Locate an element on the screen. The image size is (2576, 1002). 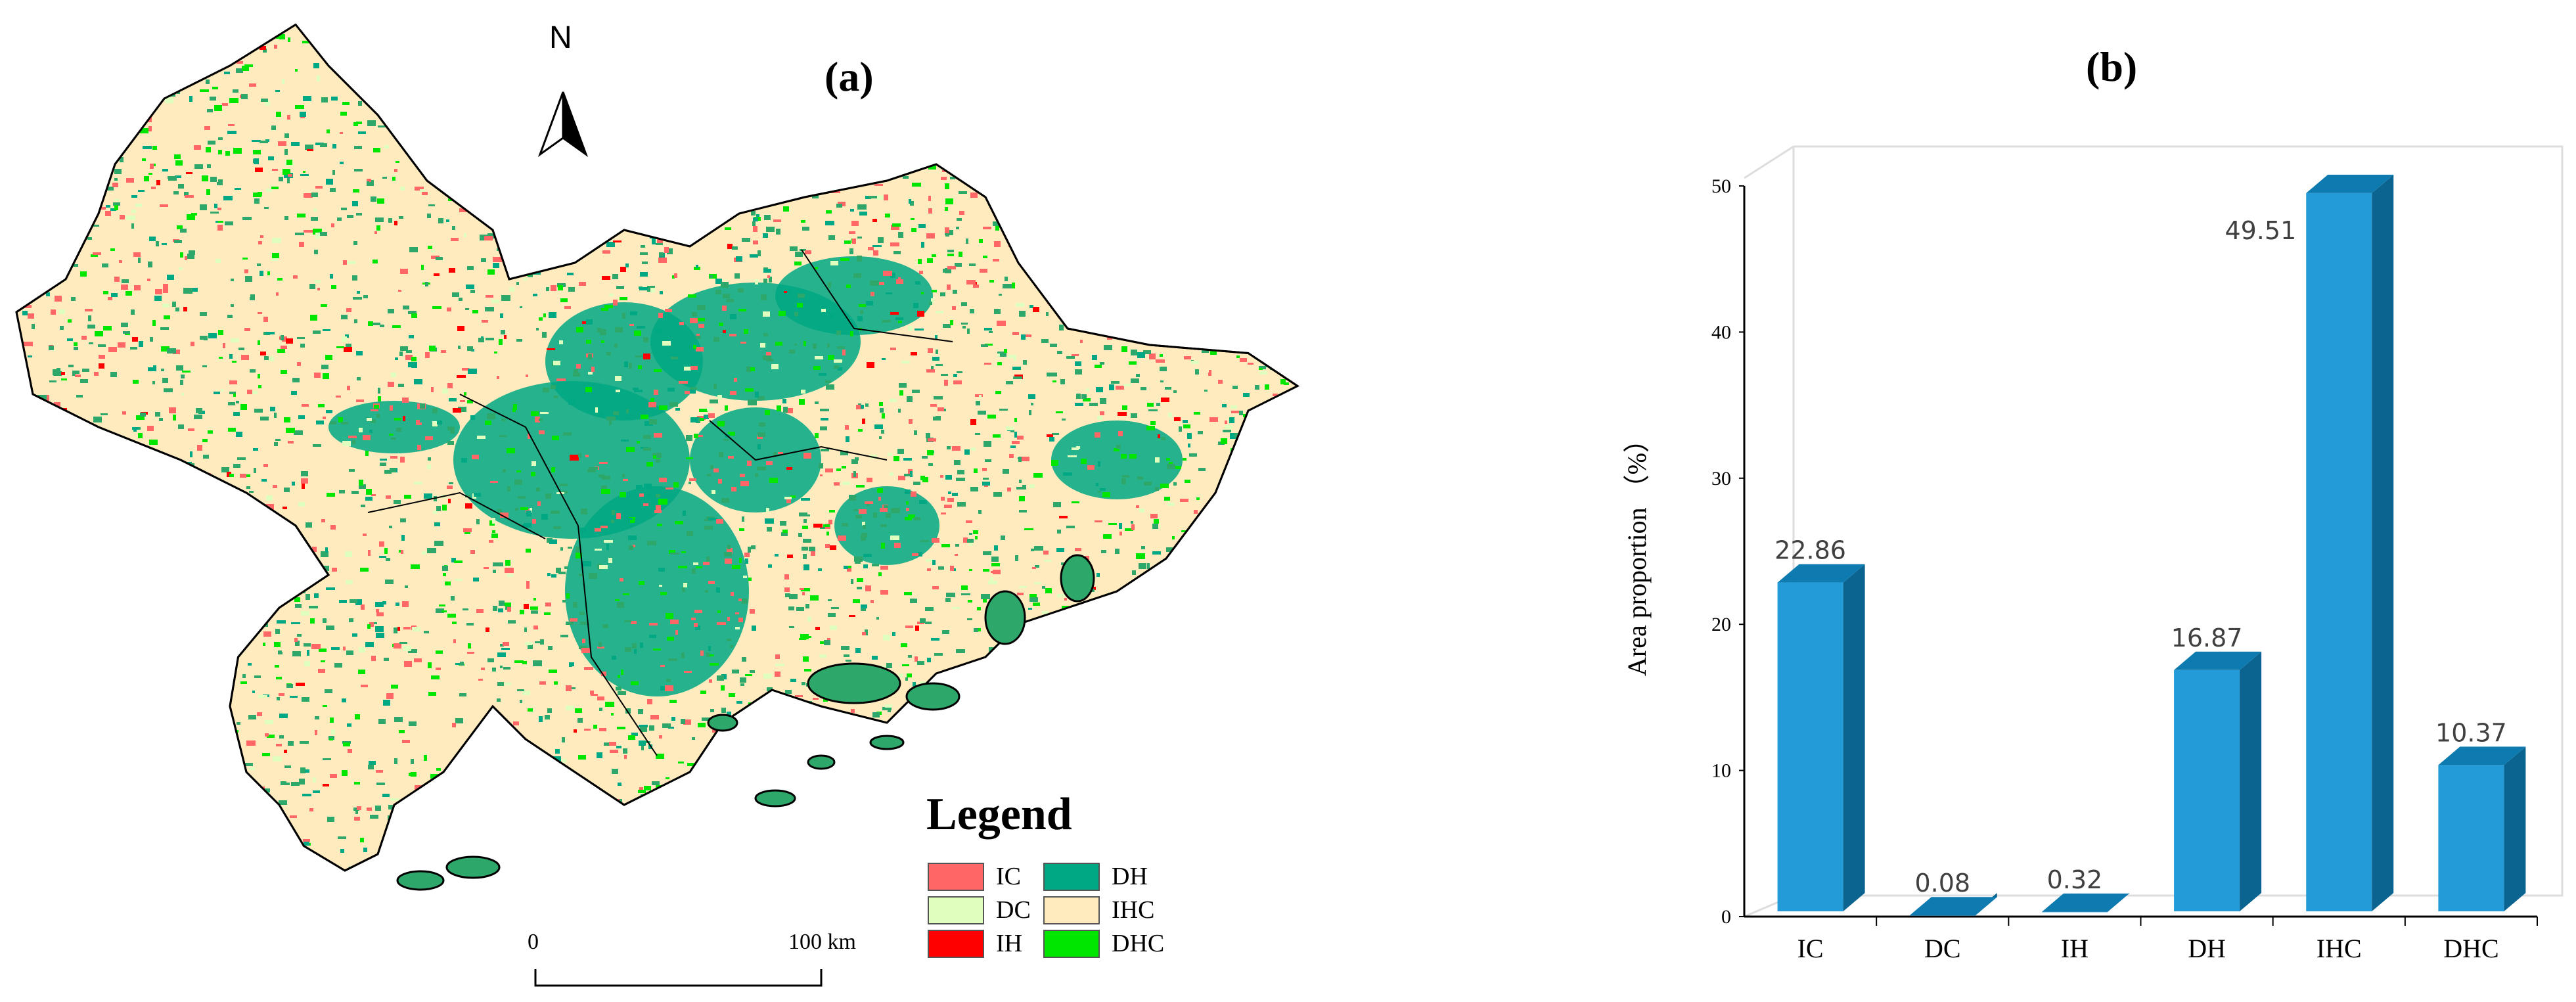
bar-dh: 16.87 is located at coordinates (2216, 767).